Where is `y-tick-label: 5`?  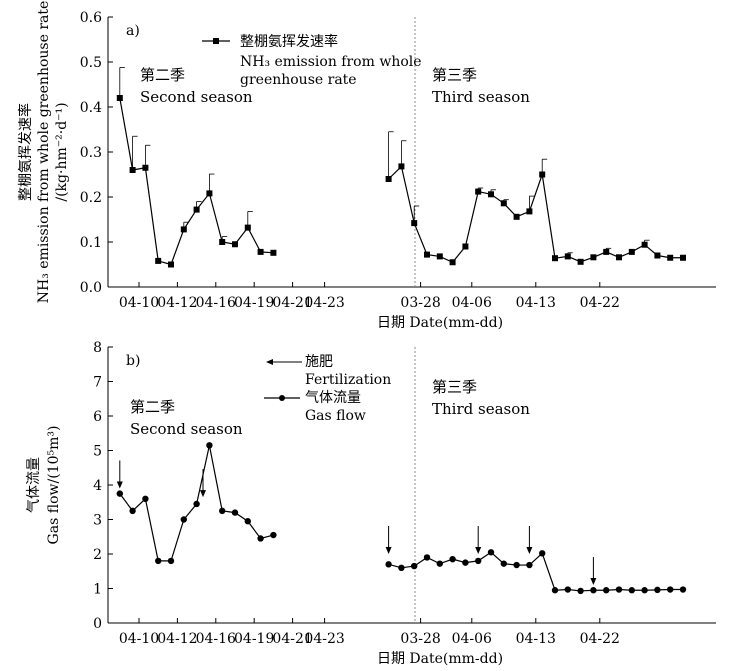
y-tick-label: 5 is located at coordinates (97, 452).